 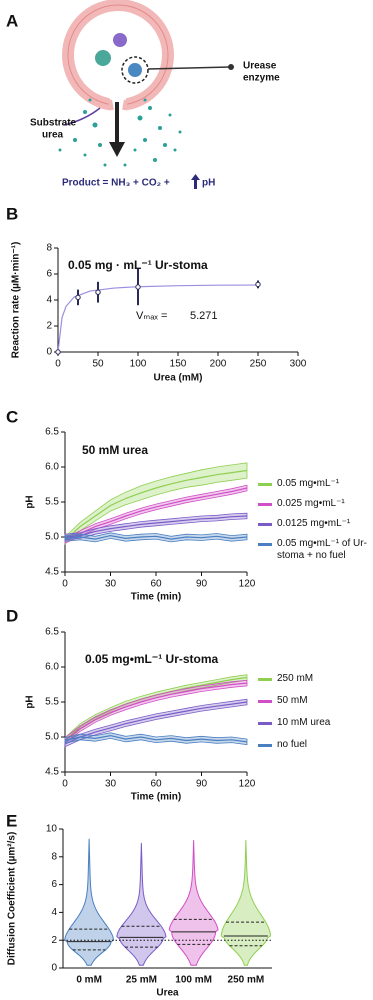 What do you see at coordinates (246, 980) in the screenshot?
I see `x-tick-label: 250 mM` at bounding box center [246, 980].